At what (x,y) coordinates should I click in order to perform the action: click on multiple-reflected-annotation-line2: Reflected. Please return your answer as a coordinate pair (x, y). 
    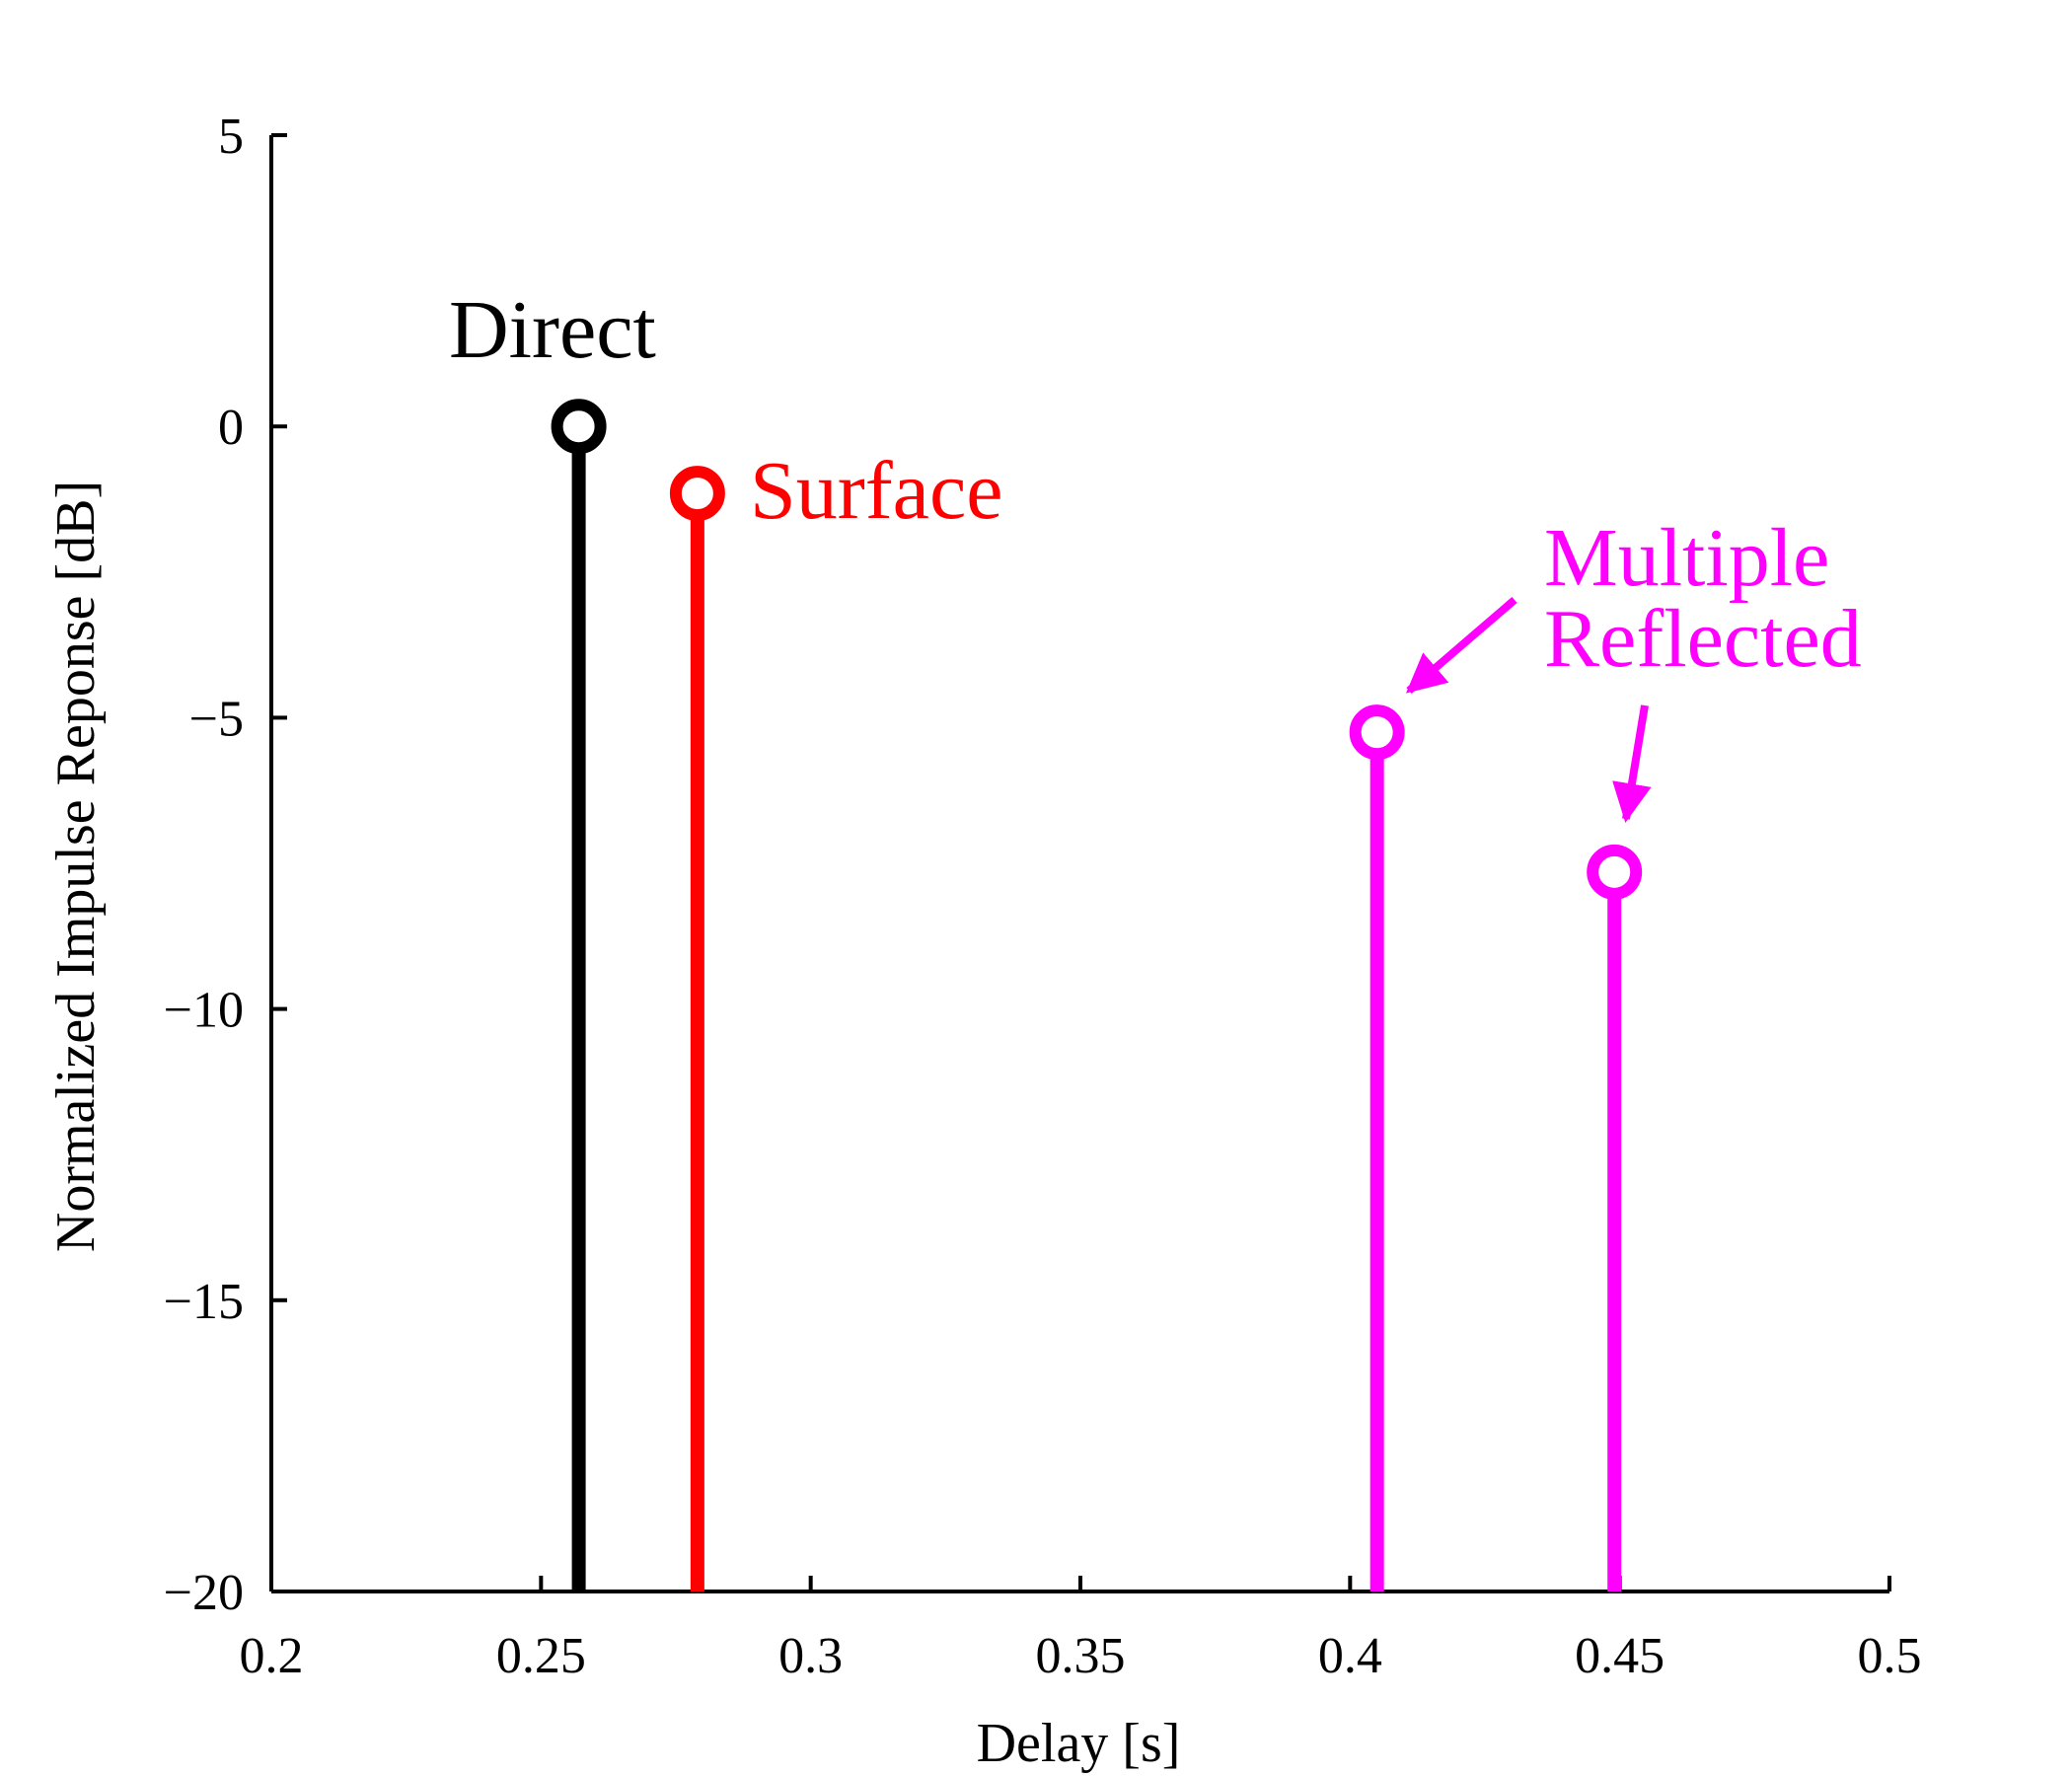
    Looking at the image, I should click on (1703, 639).